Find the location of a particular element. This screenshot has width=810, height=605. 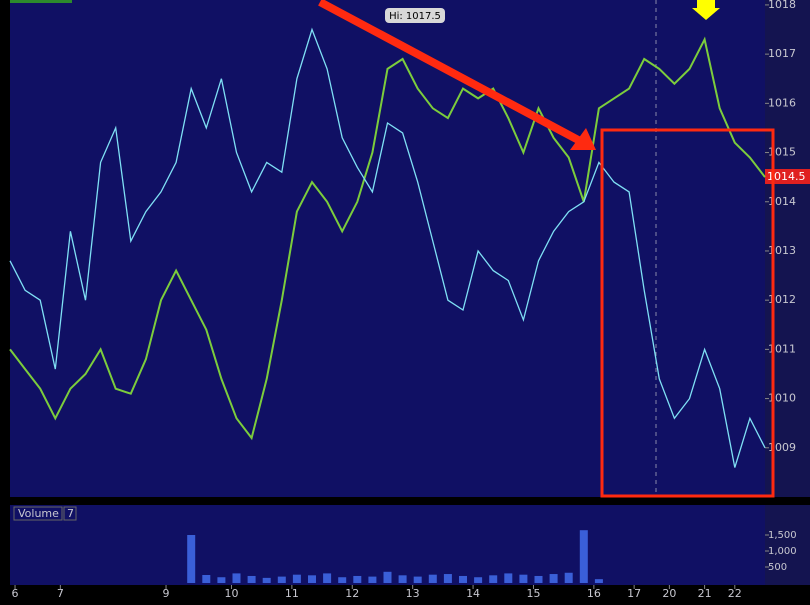

y-tick-label: 1011 is located at coordinates (782, 348).